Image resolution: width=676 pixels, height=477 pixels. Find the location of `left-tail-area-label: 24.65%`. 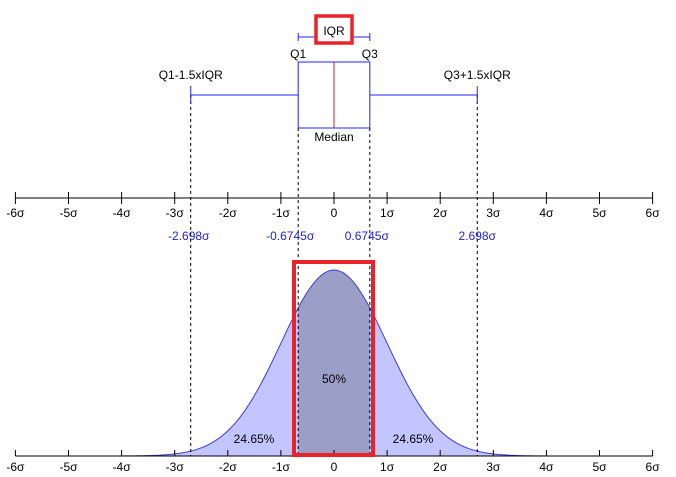

left-tail-area-label: 24.65% is located at coordinates (254, 439).